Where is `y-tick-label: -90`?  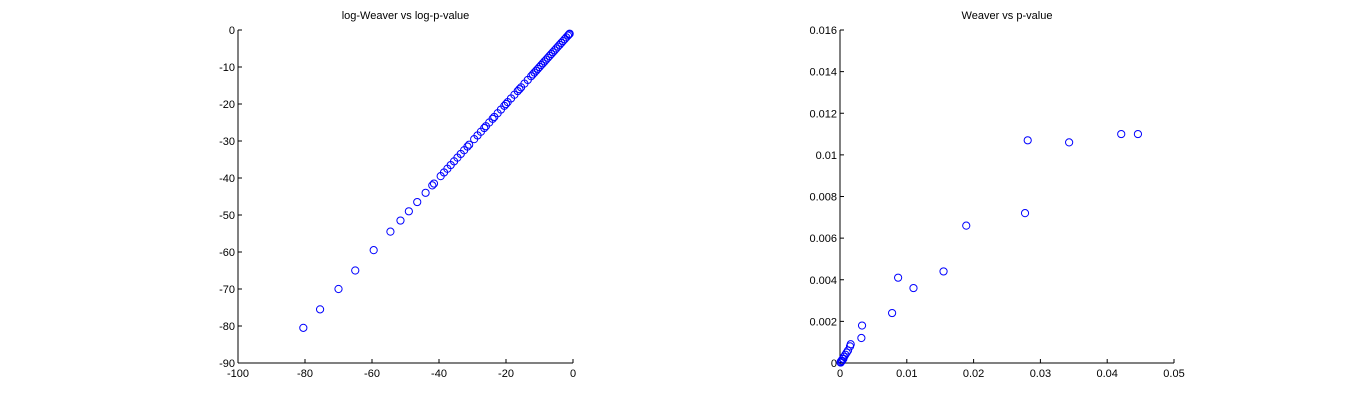
y-tick-label: -90 is located at coordinates (227, 364).